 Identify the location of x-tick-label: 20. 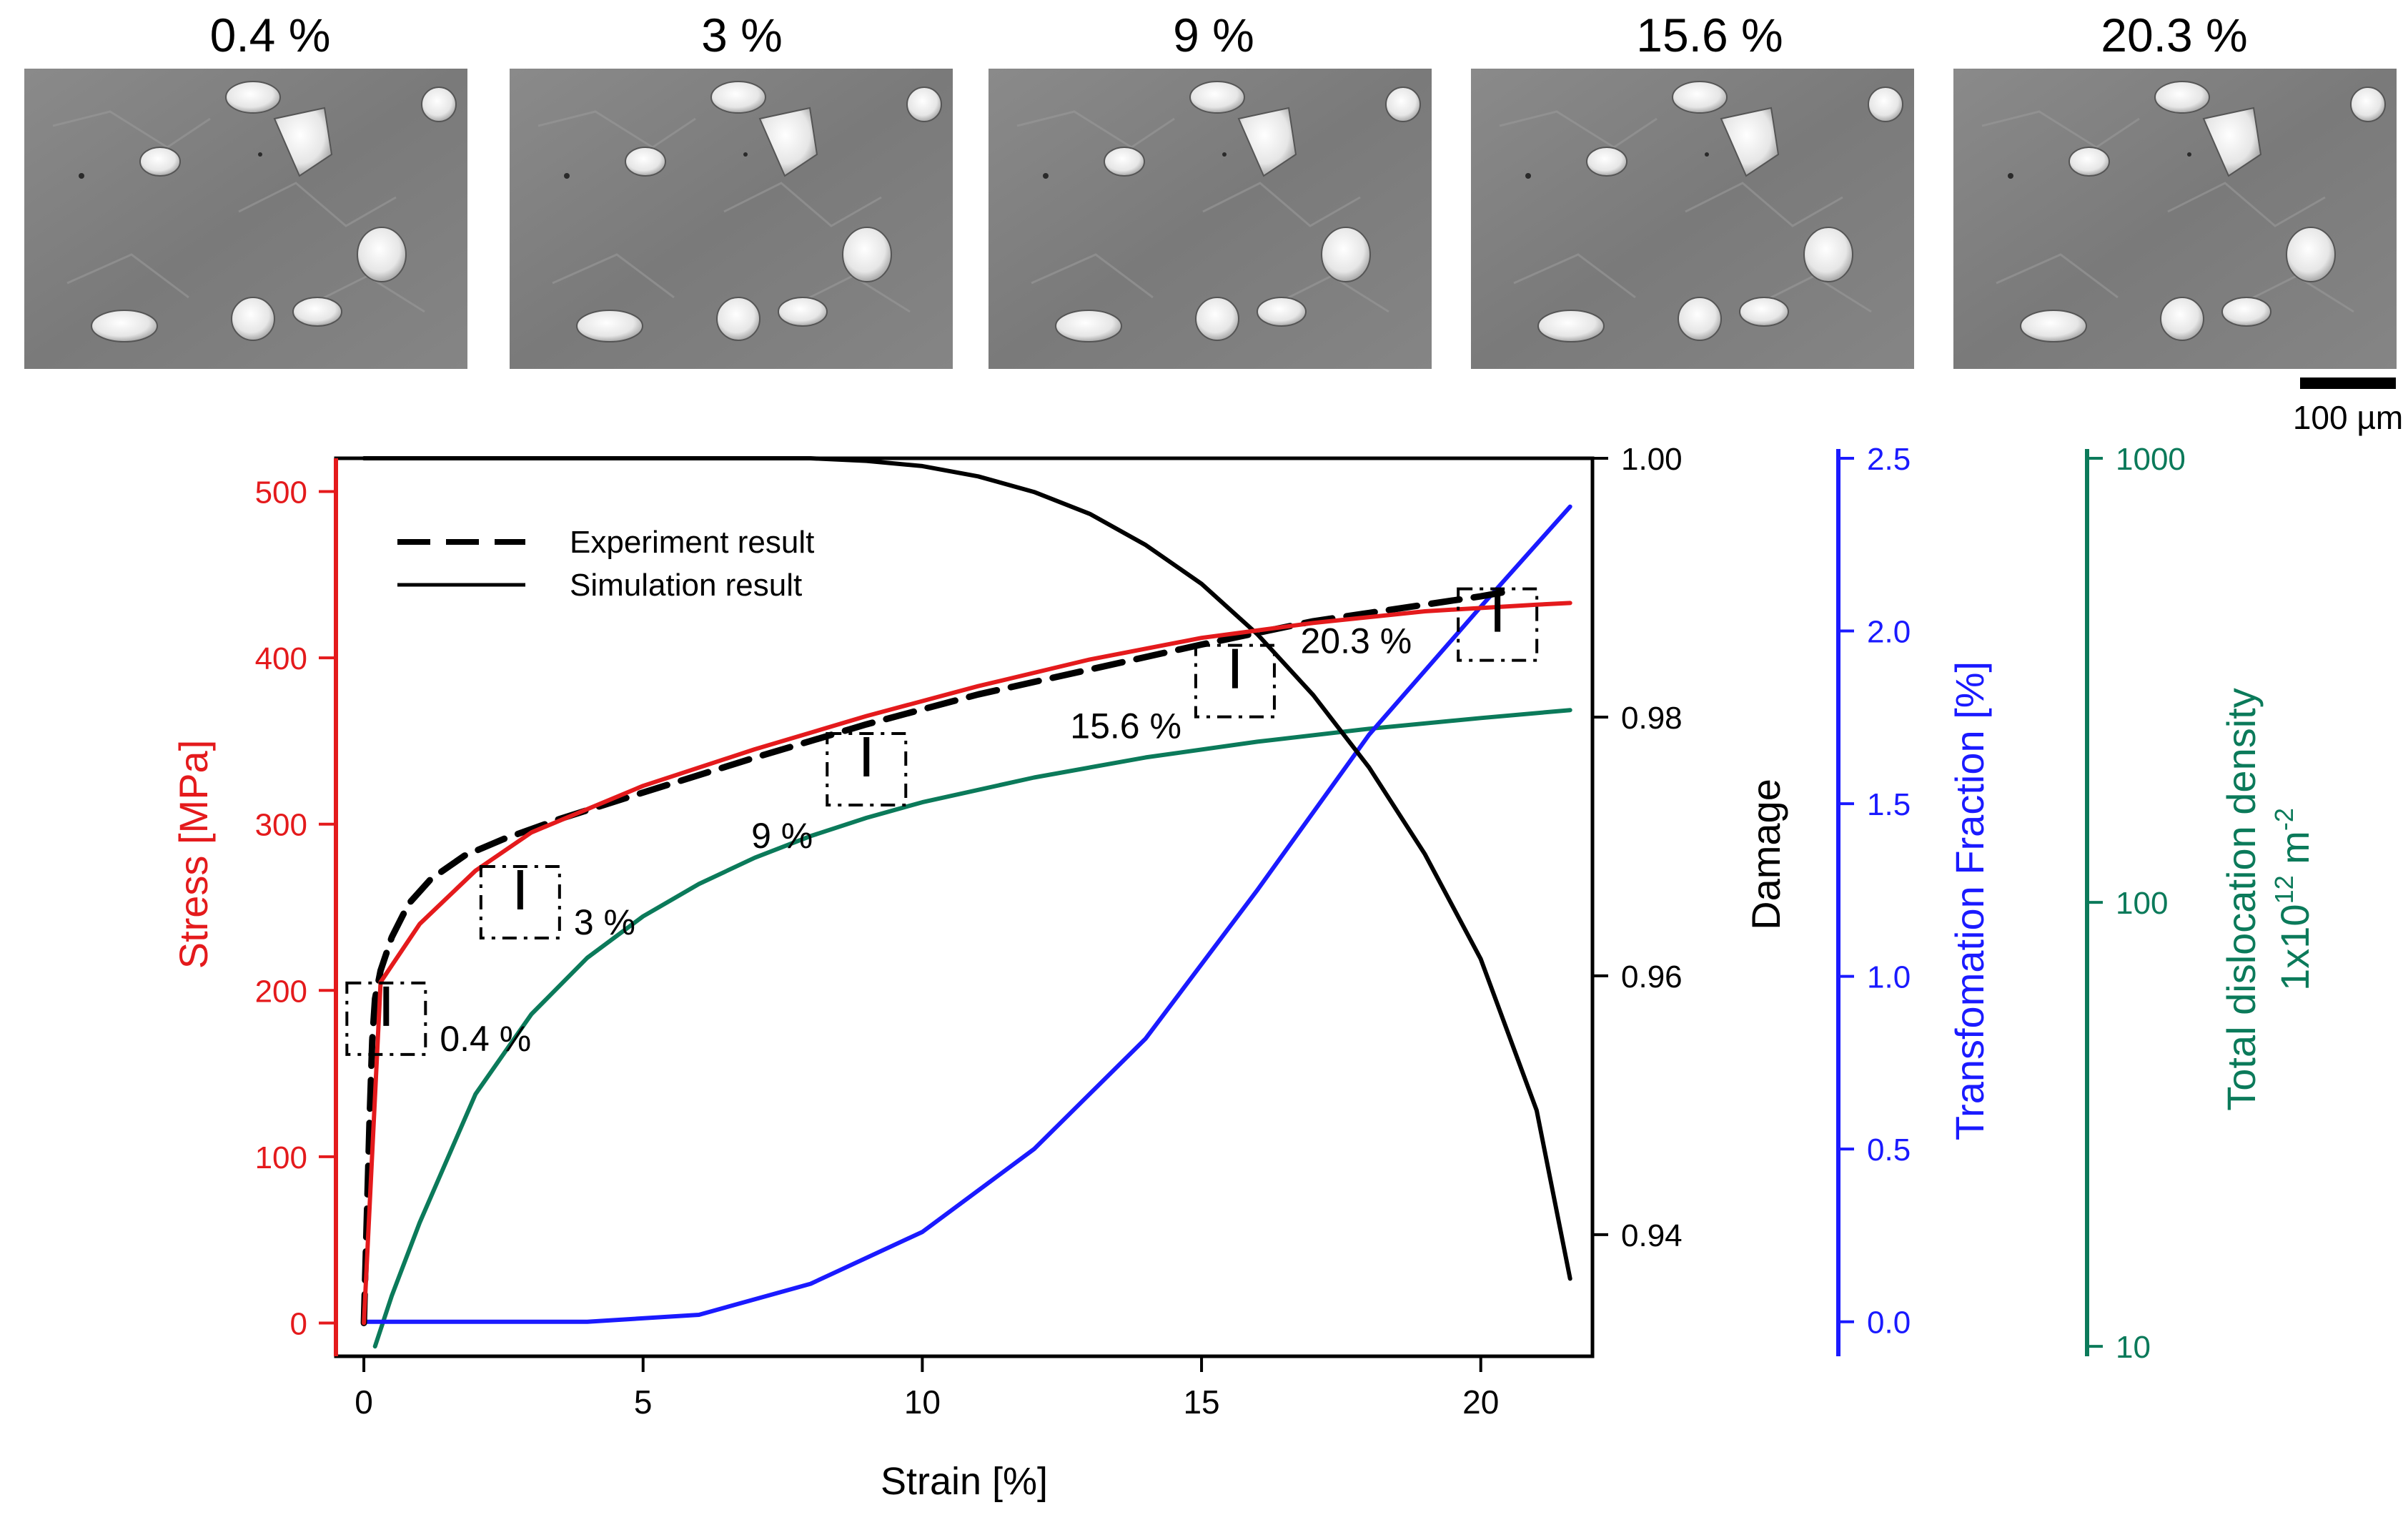
(1481, 1402).